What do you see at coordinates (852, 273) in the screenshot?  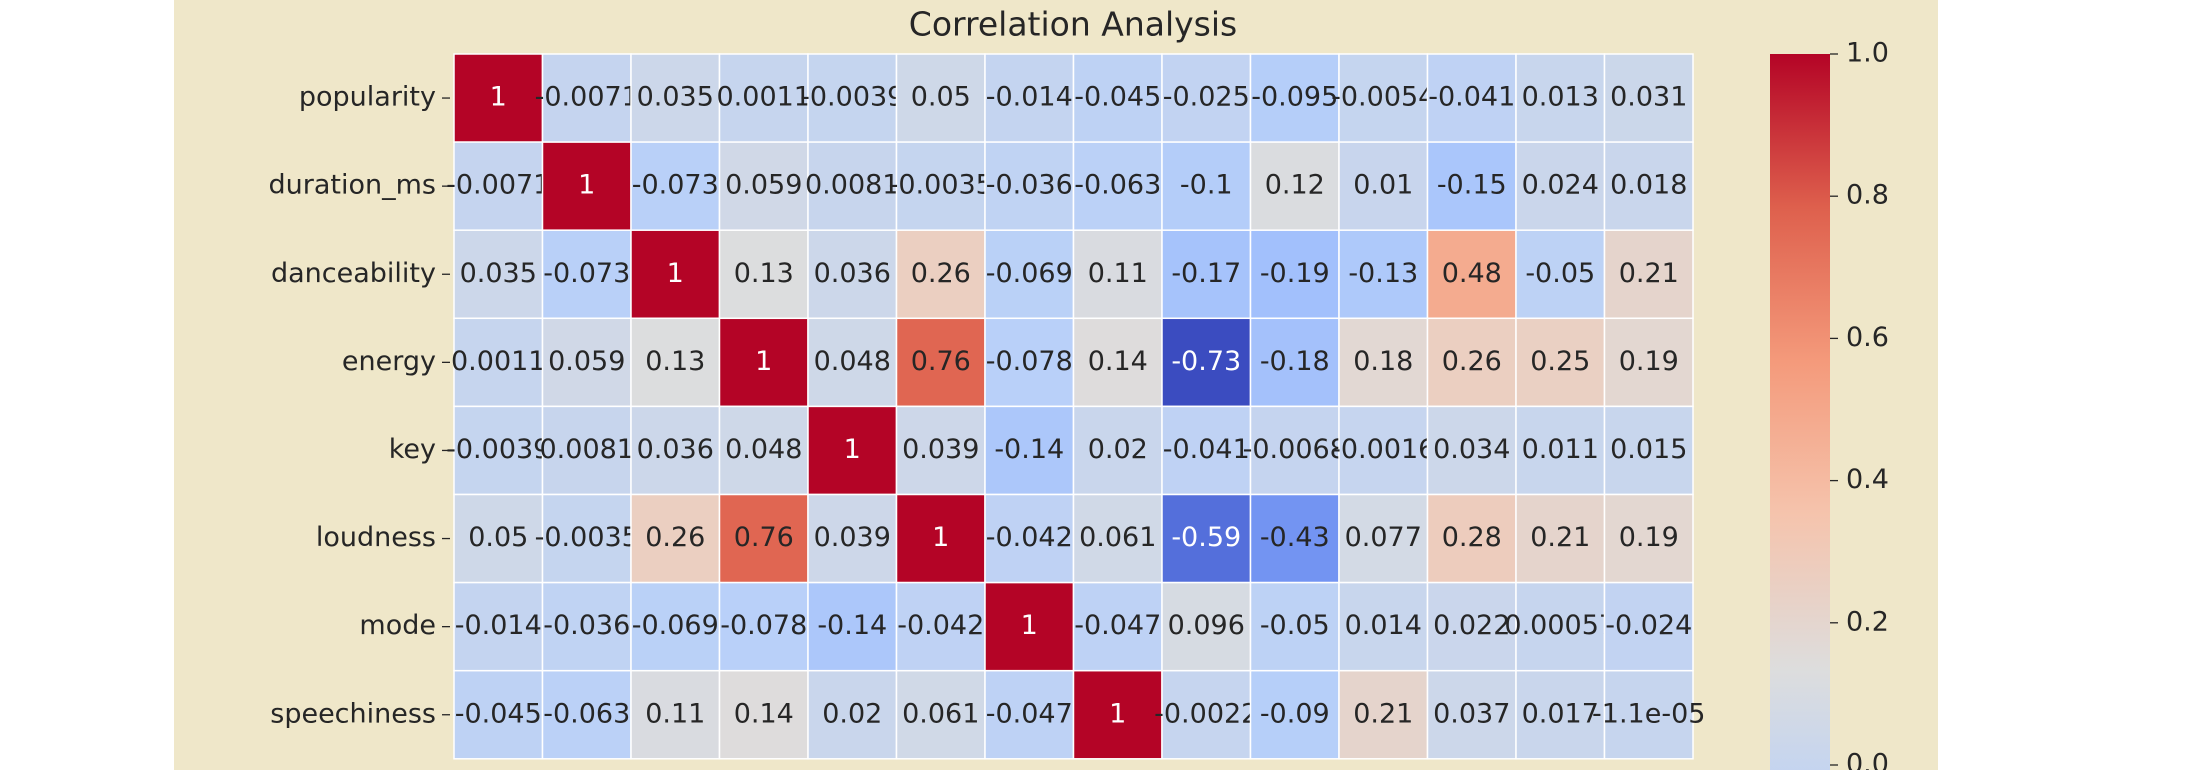 I see `cell-annotation: 0.036` at bounding box center [852, 273].